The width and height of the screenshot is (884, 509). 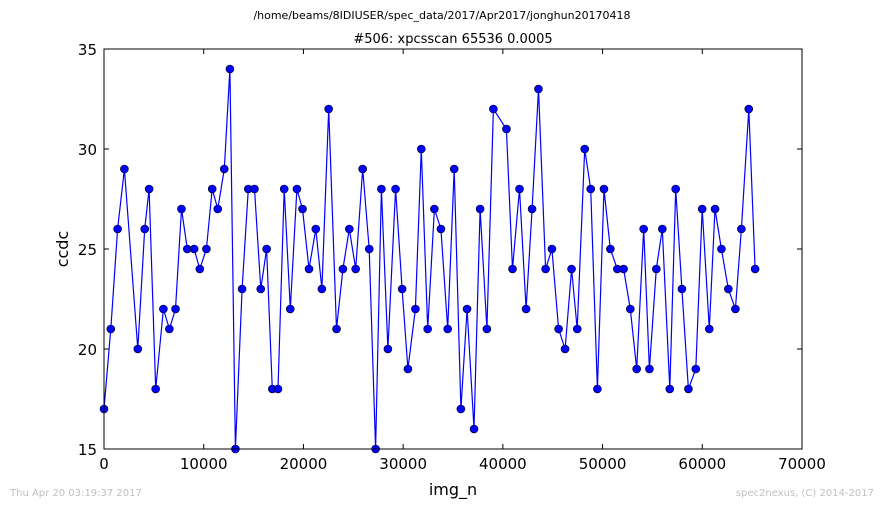 What do you see at coordinates (453, 490) in the screenshot?
I see `x-axis-label: img_n` at bounding box center [453, 490].